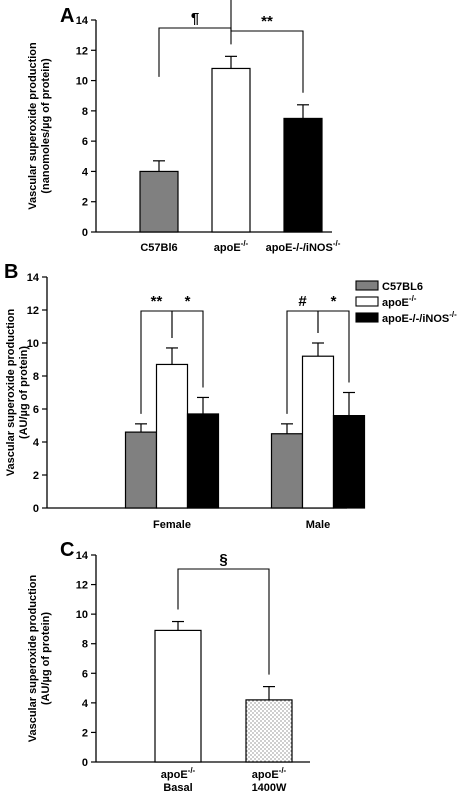 The height and width of the screenshot is (800, 458). Describe the element at coordinates (223, 559) in the screenshot. I see `significance-label: §` at that location.